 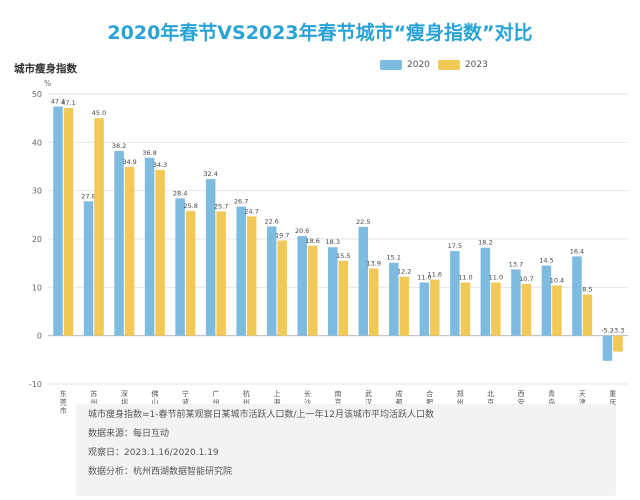 I want to click on note-dates: 观察日：2023.1.16/2020.1.19, so click(x=153, y=453).